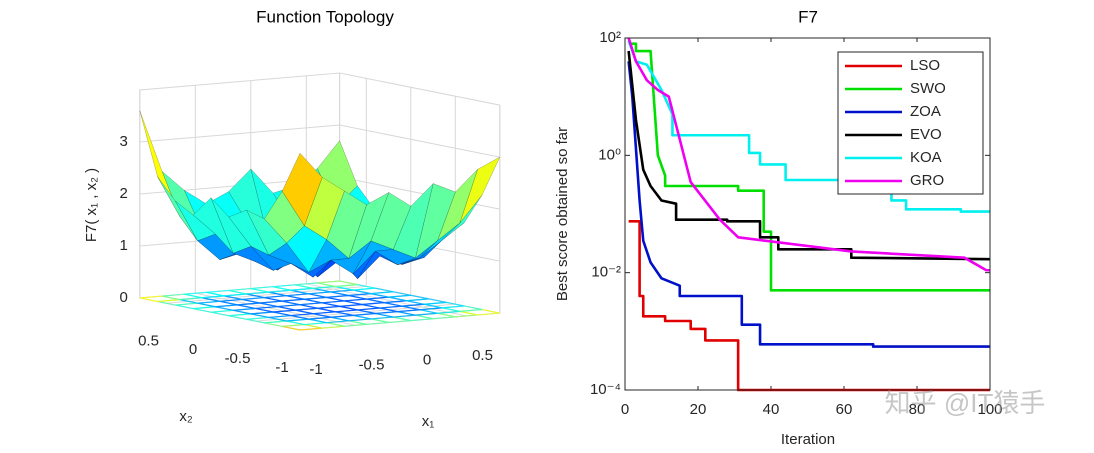 The width and height of the screenshot is (1094, 453). Describe the element at coordinates (325, 16) in the screenshot. I see `surface-title: Function Topology` at that location.